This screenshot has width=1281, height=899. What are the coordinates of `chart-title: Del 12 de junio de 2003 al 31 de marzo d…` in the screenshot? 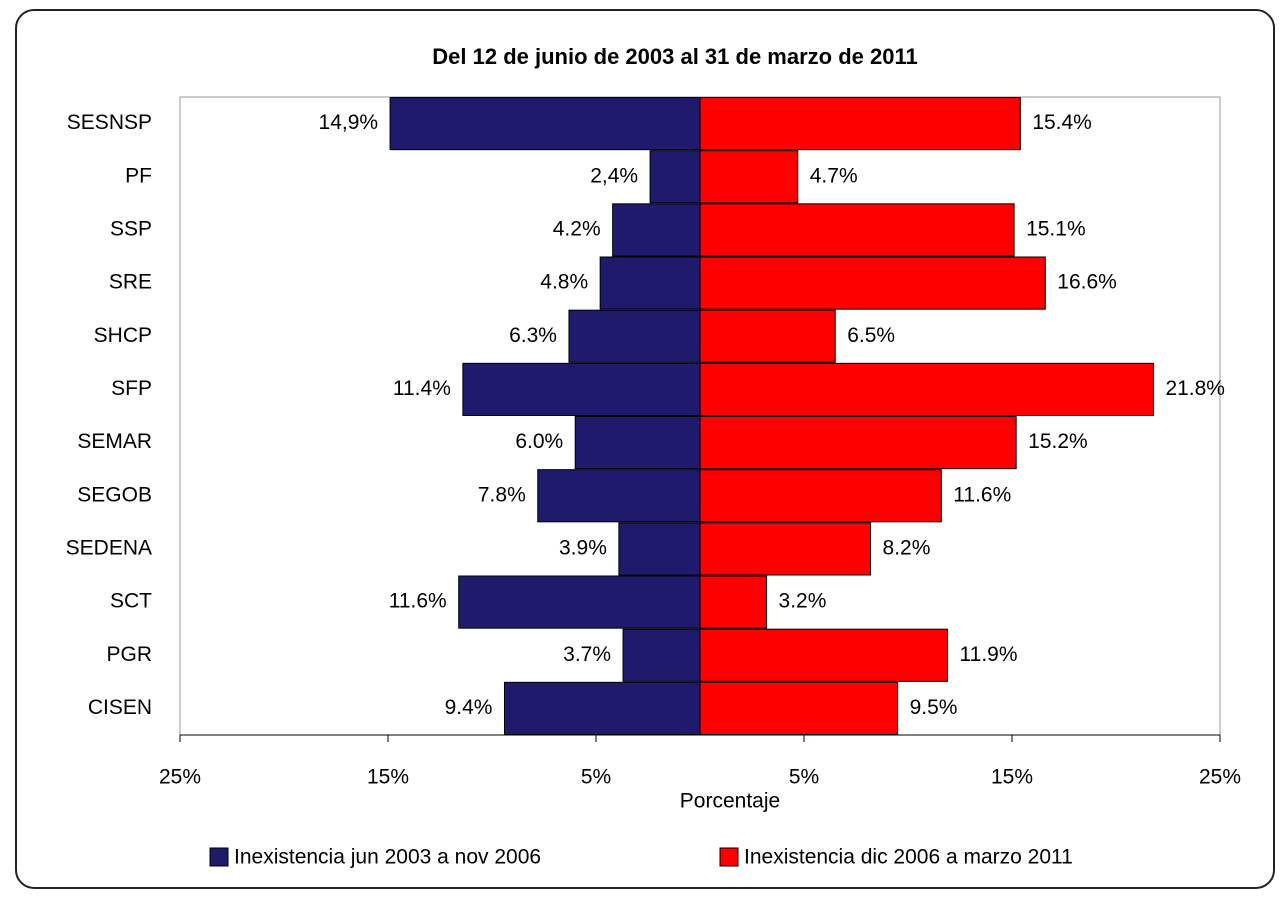 It's located at (674, 56).